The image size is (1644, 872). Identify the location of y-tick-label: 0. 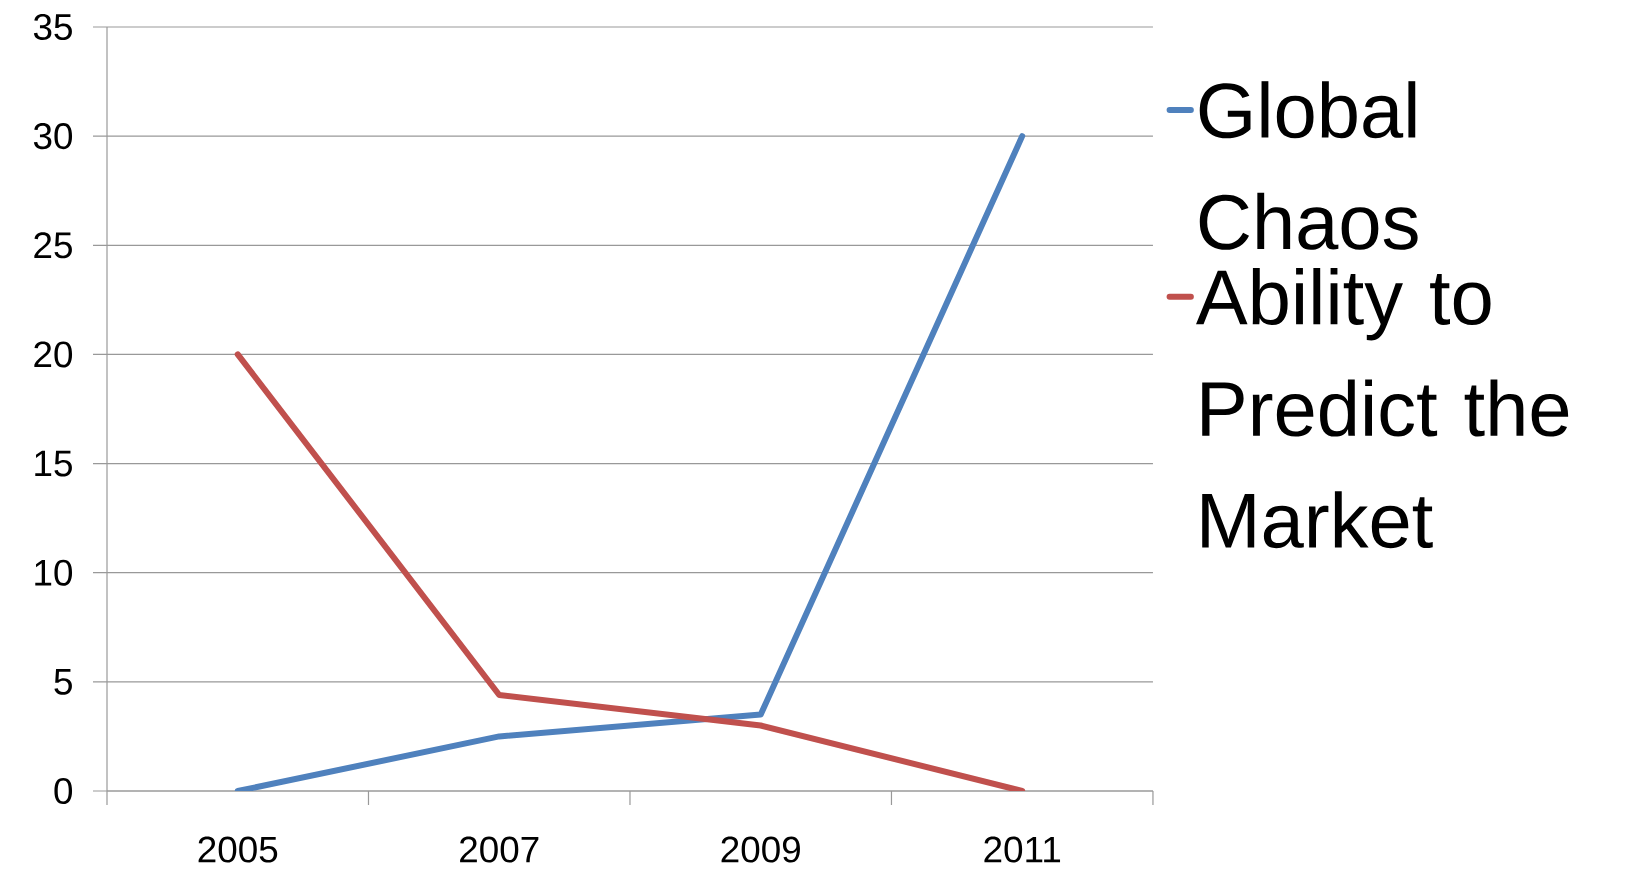
(63, 791).